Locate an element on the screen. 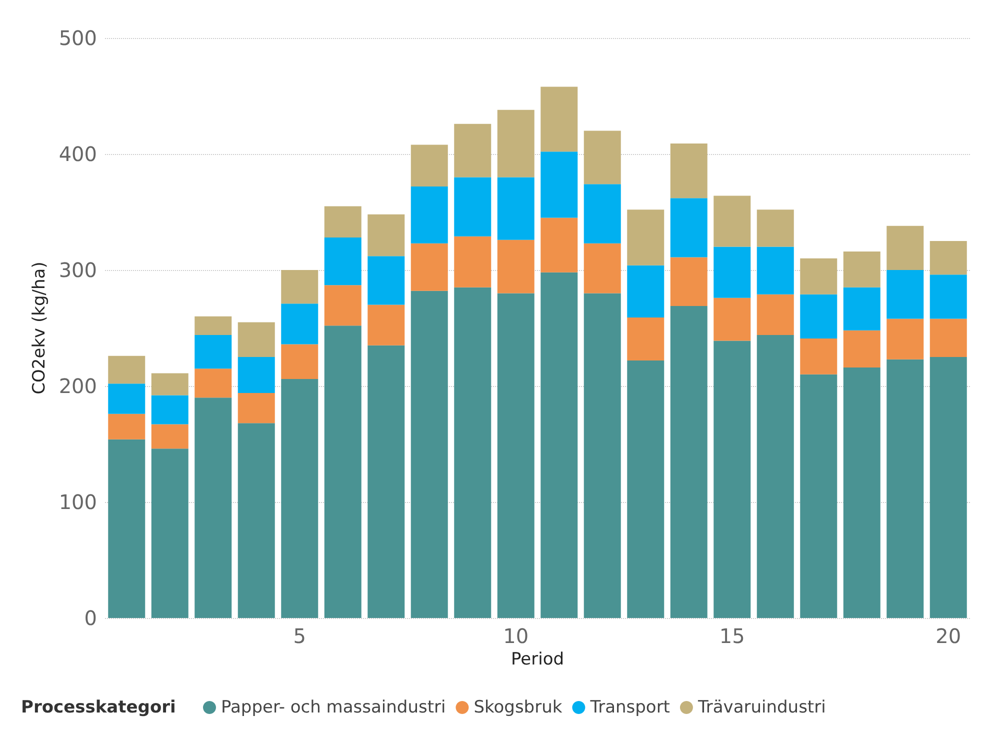 This screenshot has width=1000, height=731. y-tick-label: 300 is located at coordinates (77, 270).